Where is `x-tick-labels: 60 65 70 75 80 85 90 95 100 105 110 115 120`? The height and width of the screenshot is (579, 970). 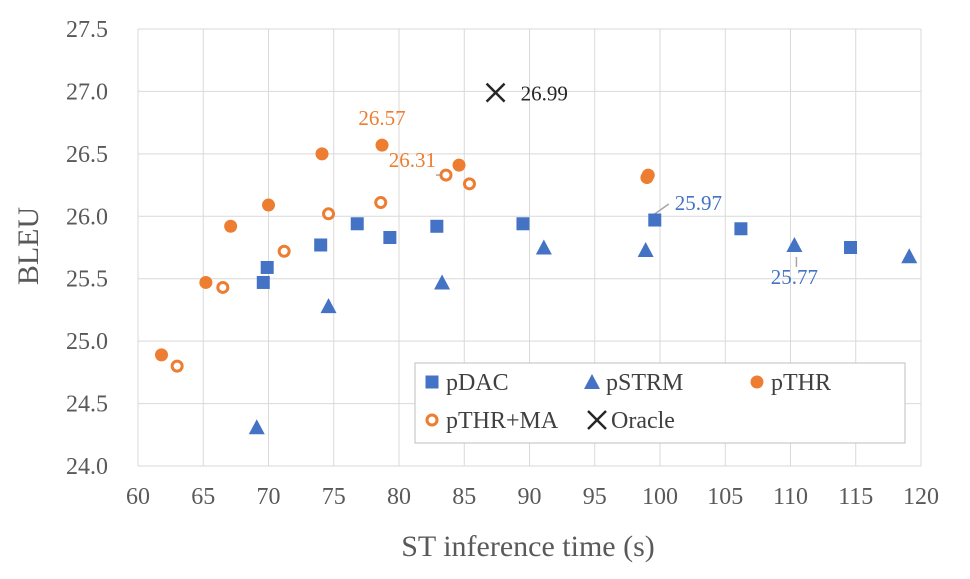 x-tick-labels: 60 65 70 75 80 85 90 95 100 105 110 115 120 is located at coordinates (532, 497).